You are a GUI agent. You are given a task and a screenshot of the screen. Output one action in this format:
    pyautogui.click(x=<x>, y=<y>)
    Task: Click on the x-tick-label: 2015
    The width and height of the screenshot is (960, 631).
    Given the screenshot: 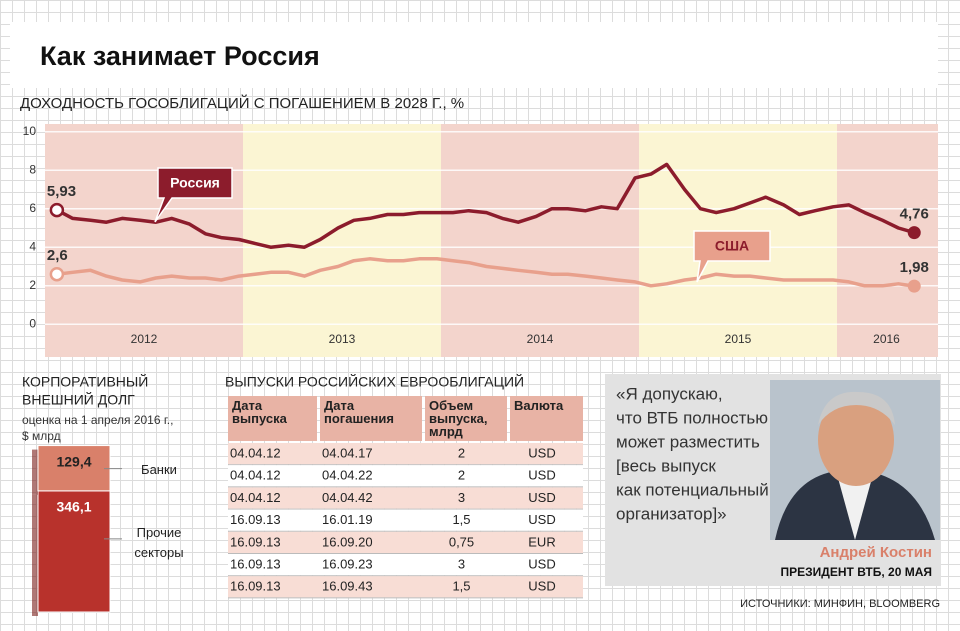 What is the action you would take?
    pyautogui.click(x=738, y=339)
    